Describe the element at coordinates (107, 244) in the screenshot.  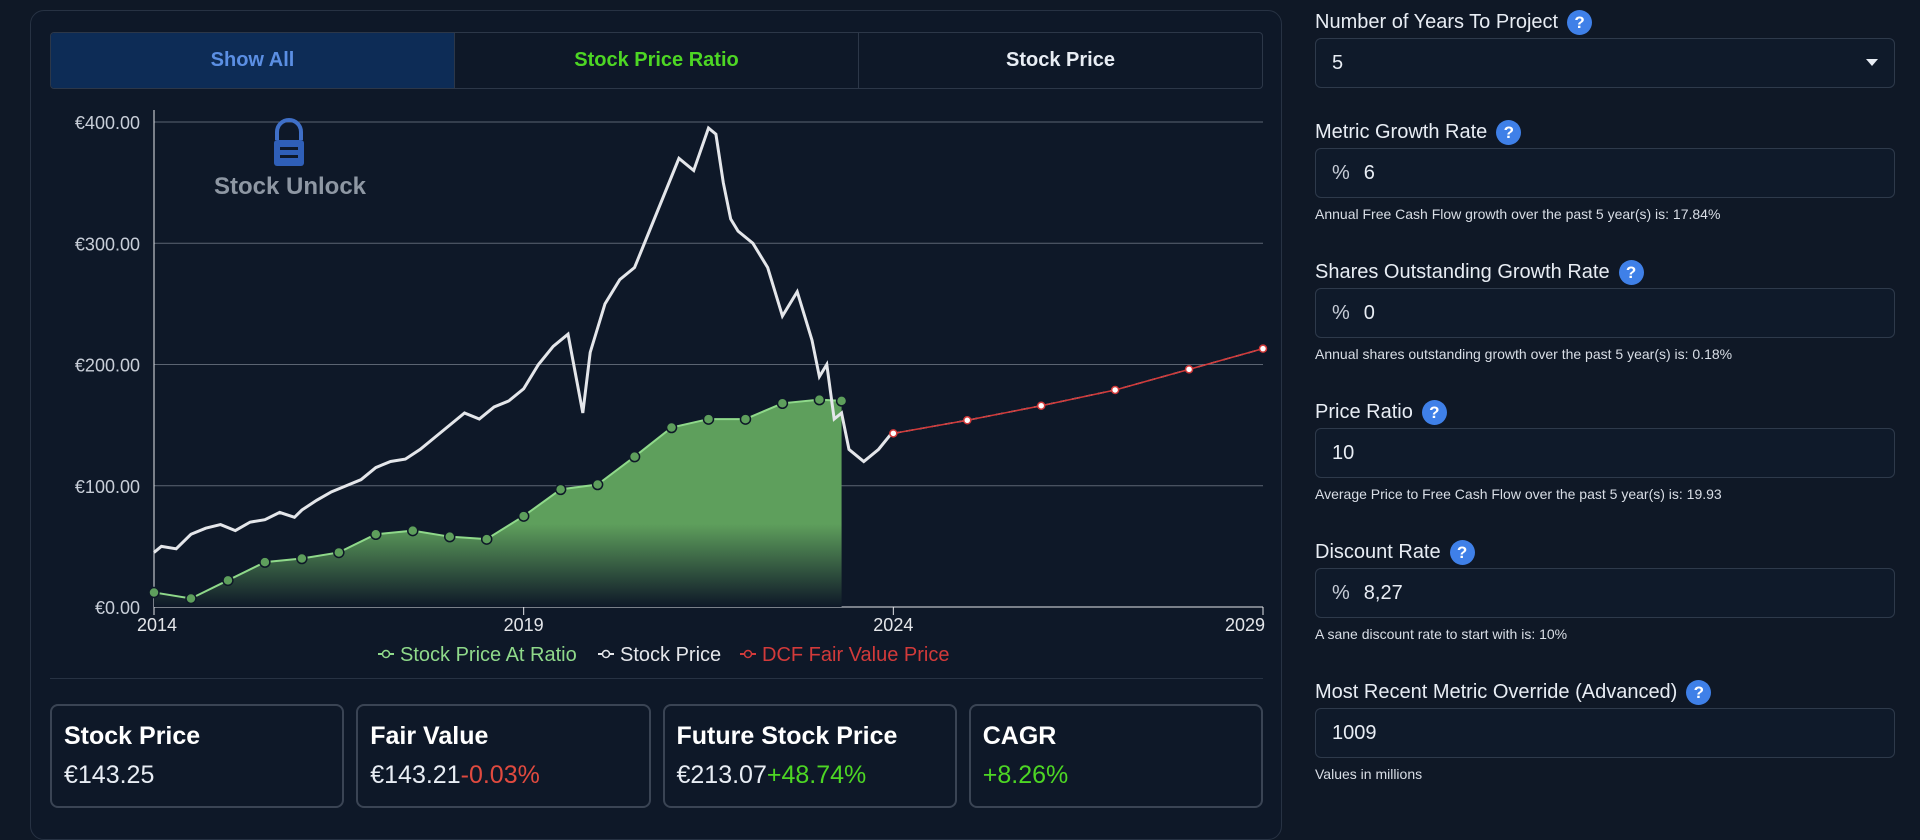
I see `y-tick-label: €300.00` at that location.